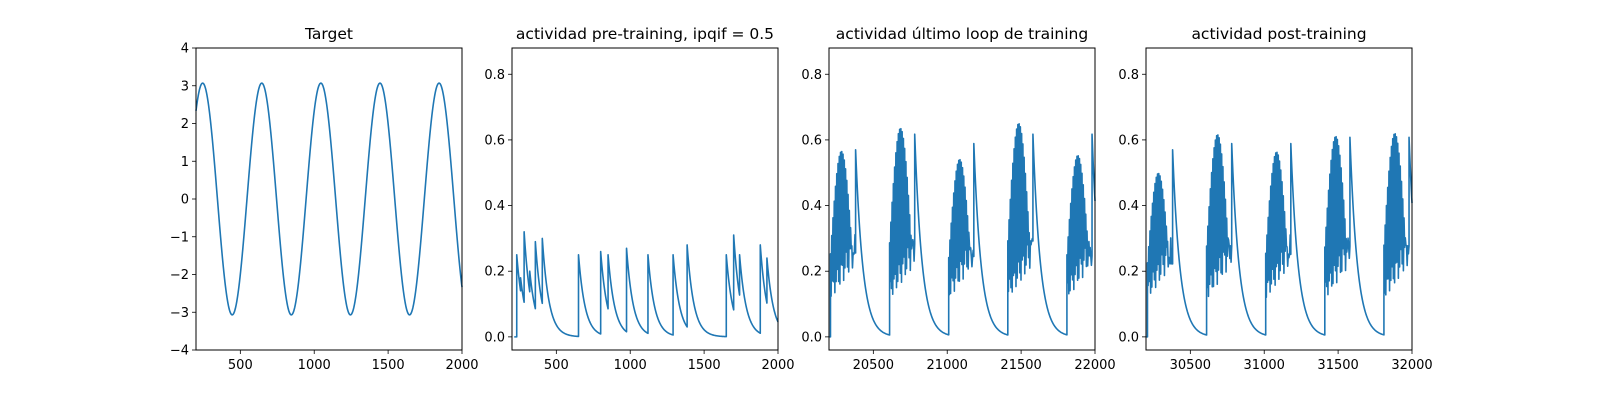  What do you see at coordinates (873, 365) in the screenshot?
I see `x-tick-label: 20500` at bounding box center [873, 365].